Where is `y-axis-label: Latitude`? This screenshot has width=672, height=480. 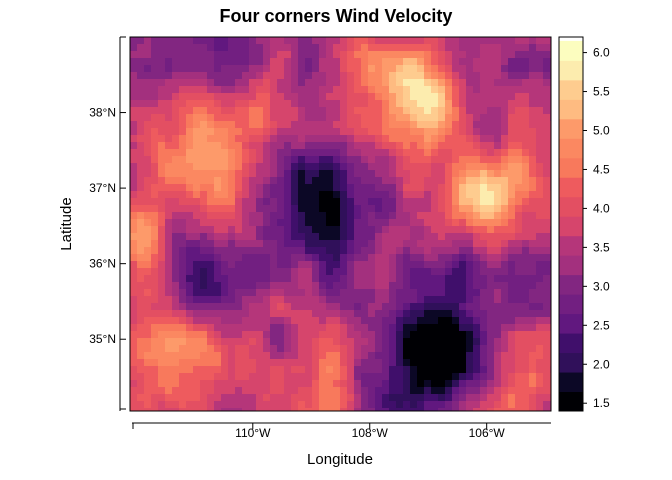
y-axis-label: Latitude is located at coordinates (66, 223).